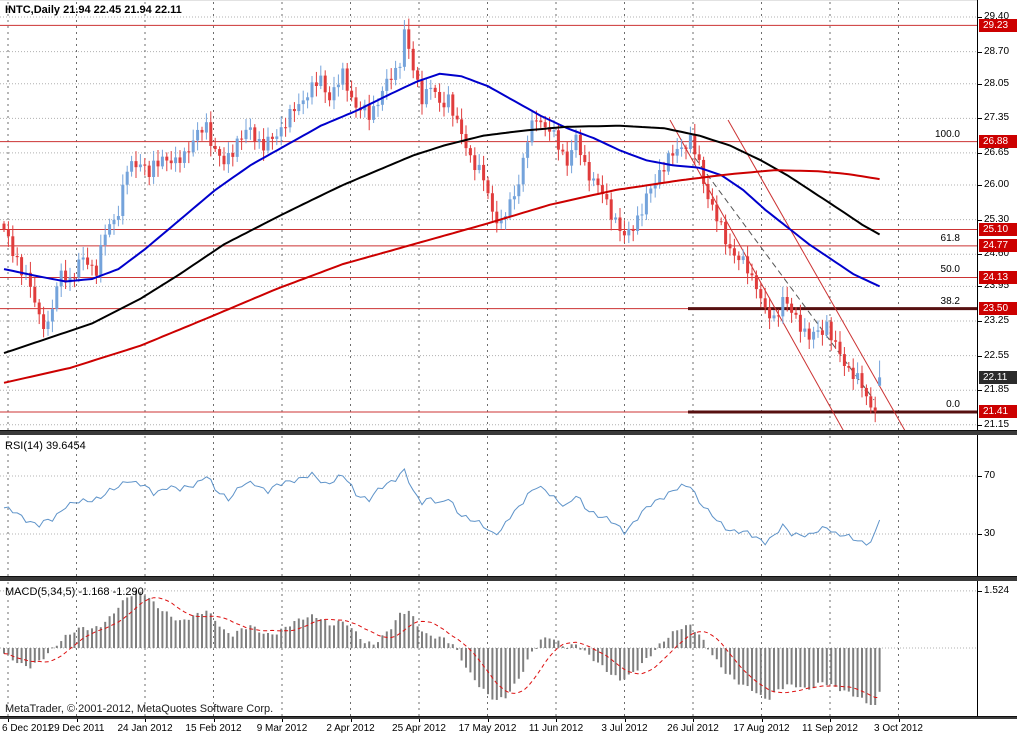  What do you see at coordinates (998, 412) in the screenshot?
I see `price-badge-21.41: 21.41` at bounding box center [998, 412].